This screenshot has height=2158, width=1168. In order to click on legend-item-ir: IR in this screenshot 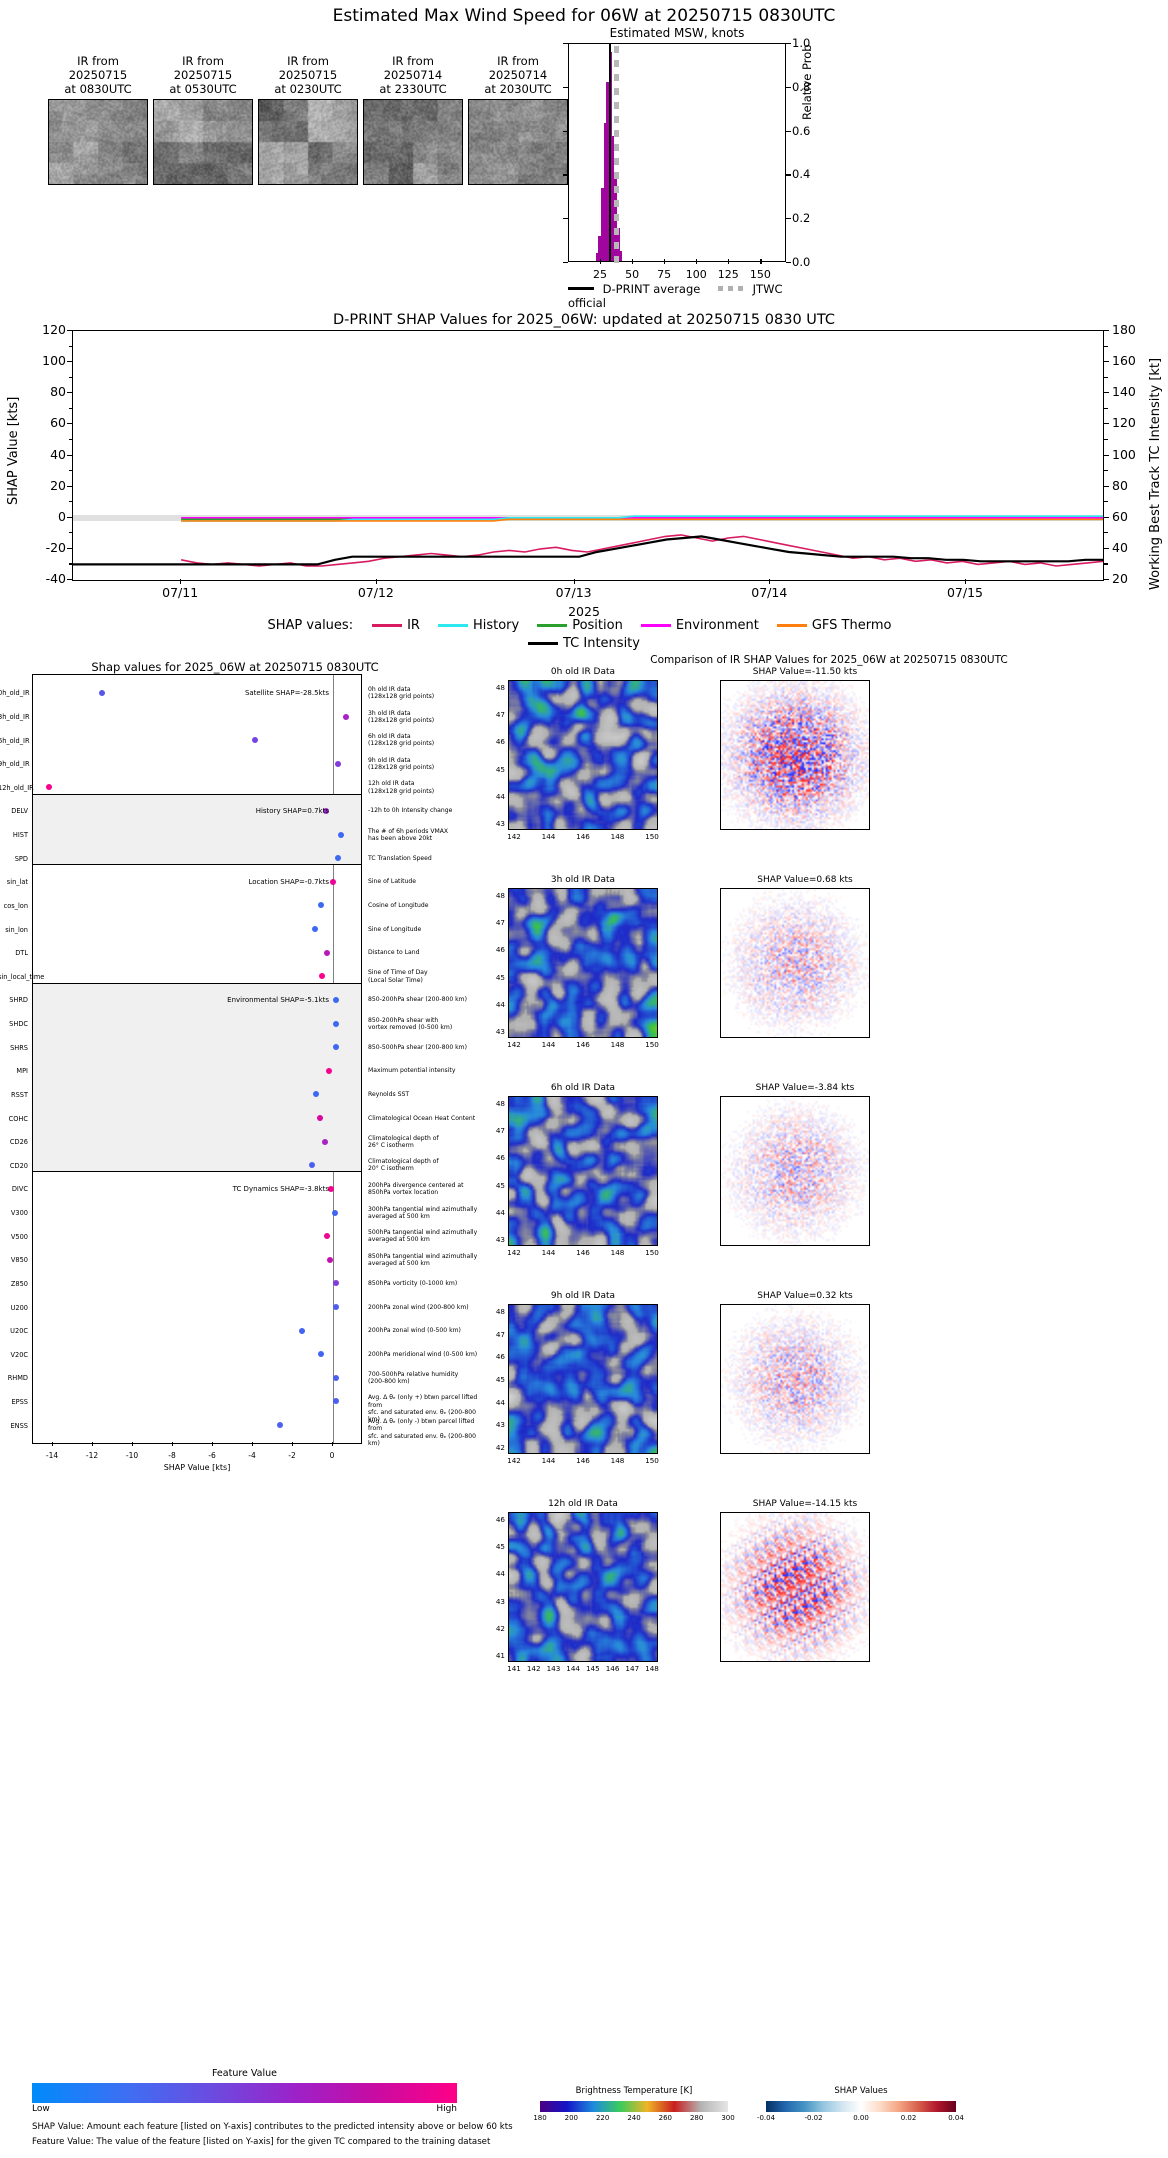, I will do `click(396, 625)`.